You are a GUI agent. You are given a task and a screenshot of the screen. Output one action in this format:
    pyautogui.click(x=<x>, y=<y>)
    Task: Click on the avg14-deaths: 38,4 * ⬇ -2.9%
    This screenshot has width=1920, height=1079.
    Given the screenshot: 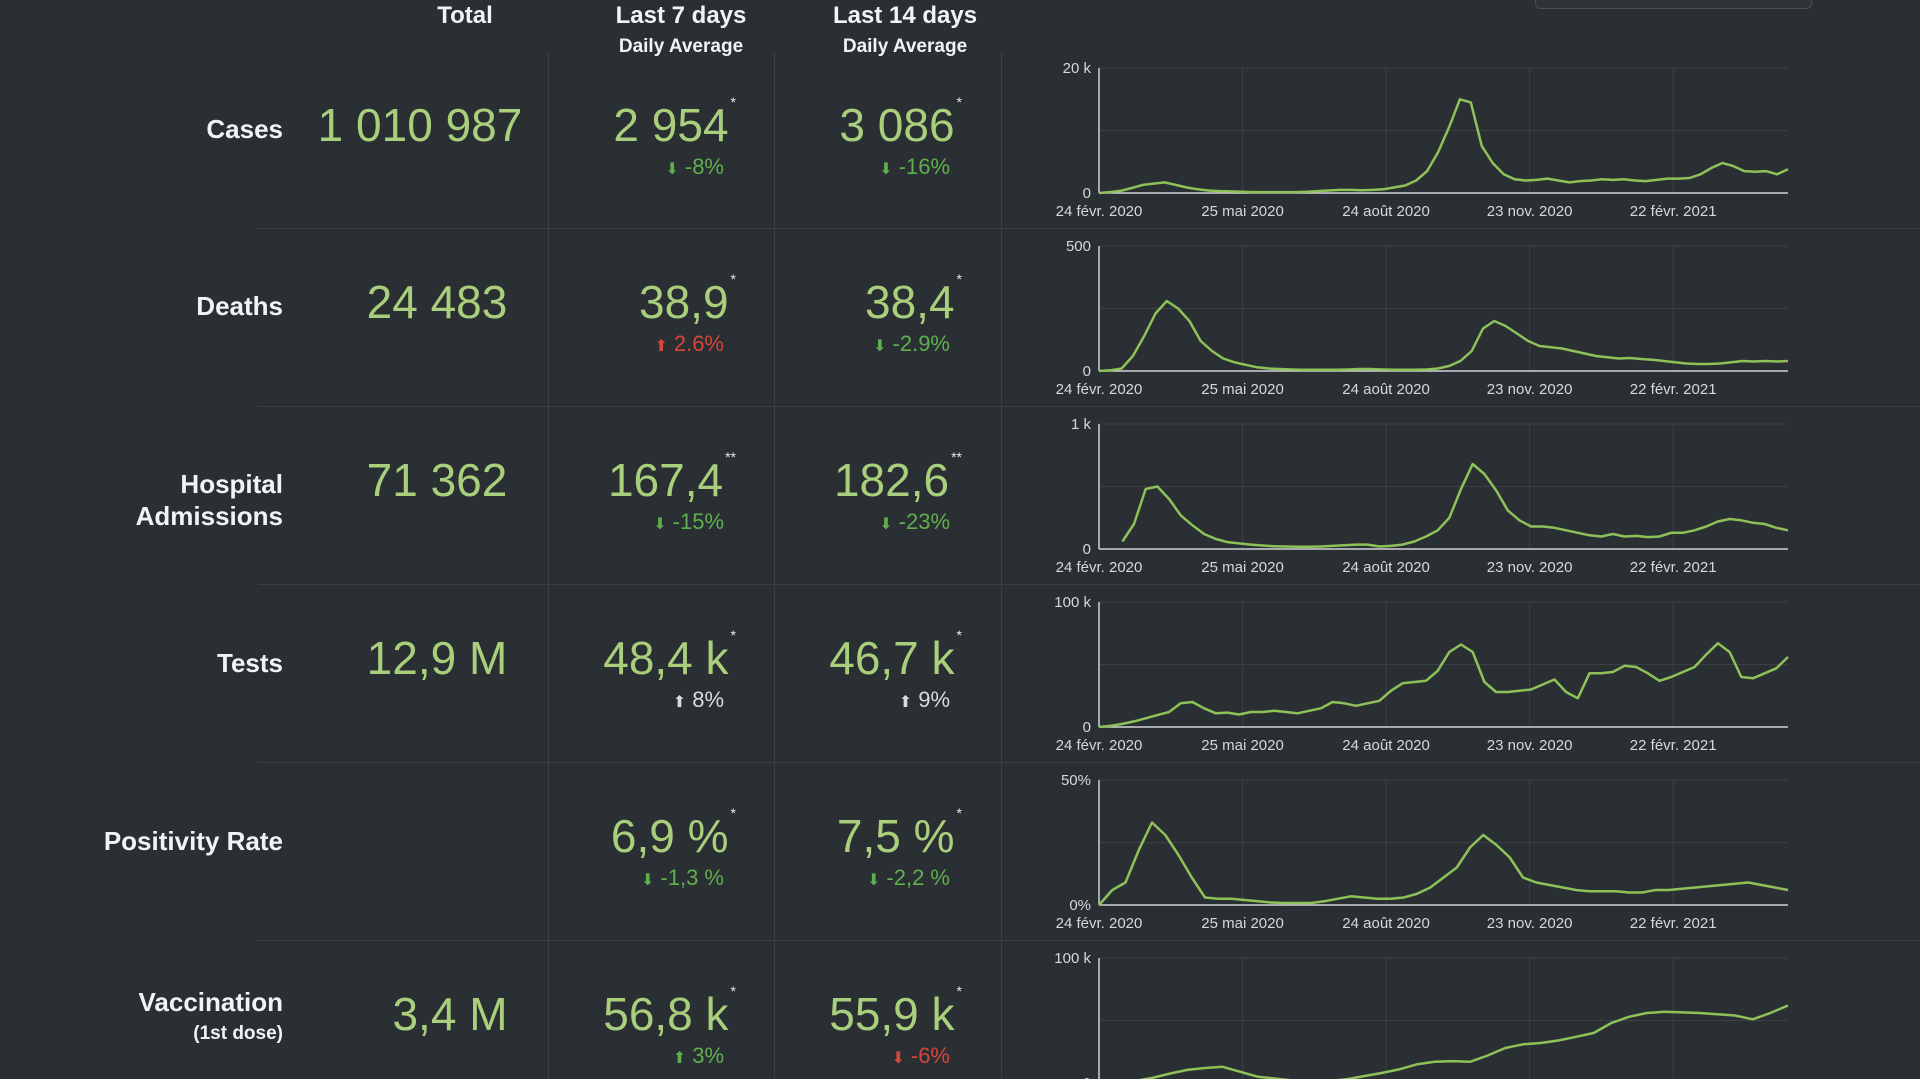 What is the action you would take?
    pyautogui.click(x=862, y=314)
    